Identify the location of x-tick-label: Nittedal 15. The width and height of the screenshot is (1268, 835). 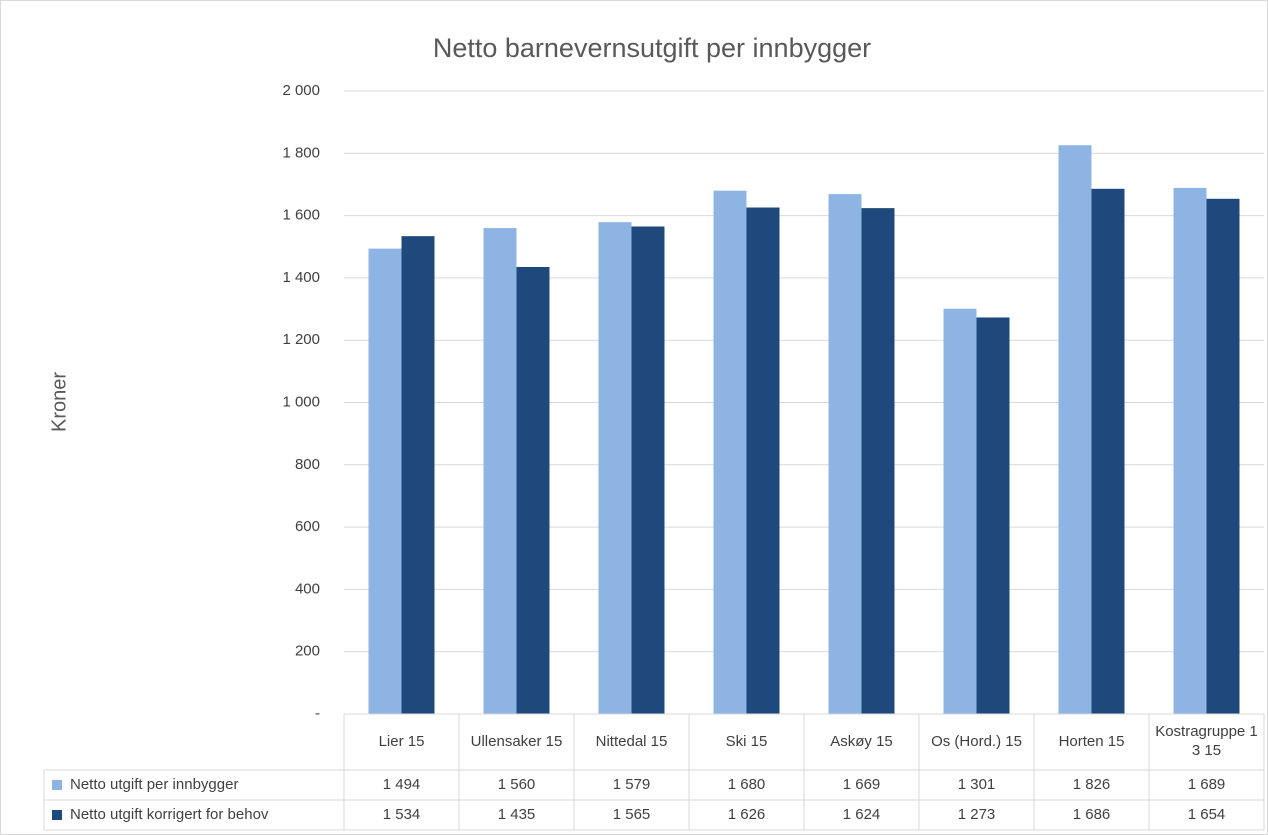
(631, 741).